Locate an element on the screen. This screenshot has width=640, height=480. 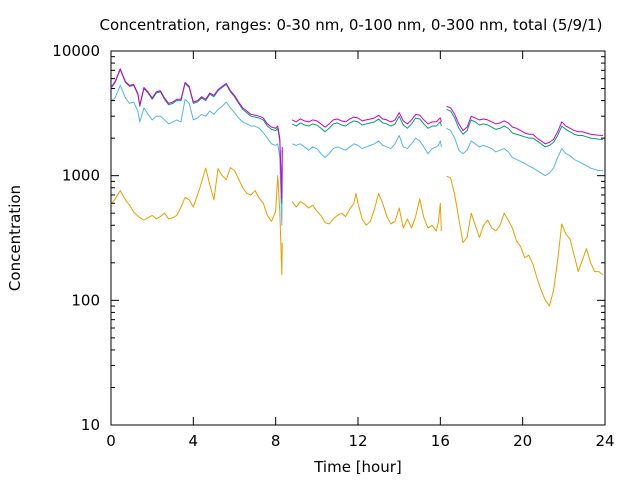
x-tick-label: 0 is located at coordinates (111, 441).